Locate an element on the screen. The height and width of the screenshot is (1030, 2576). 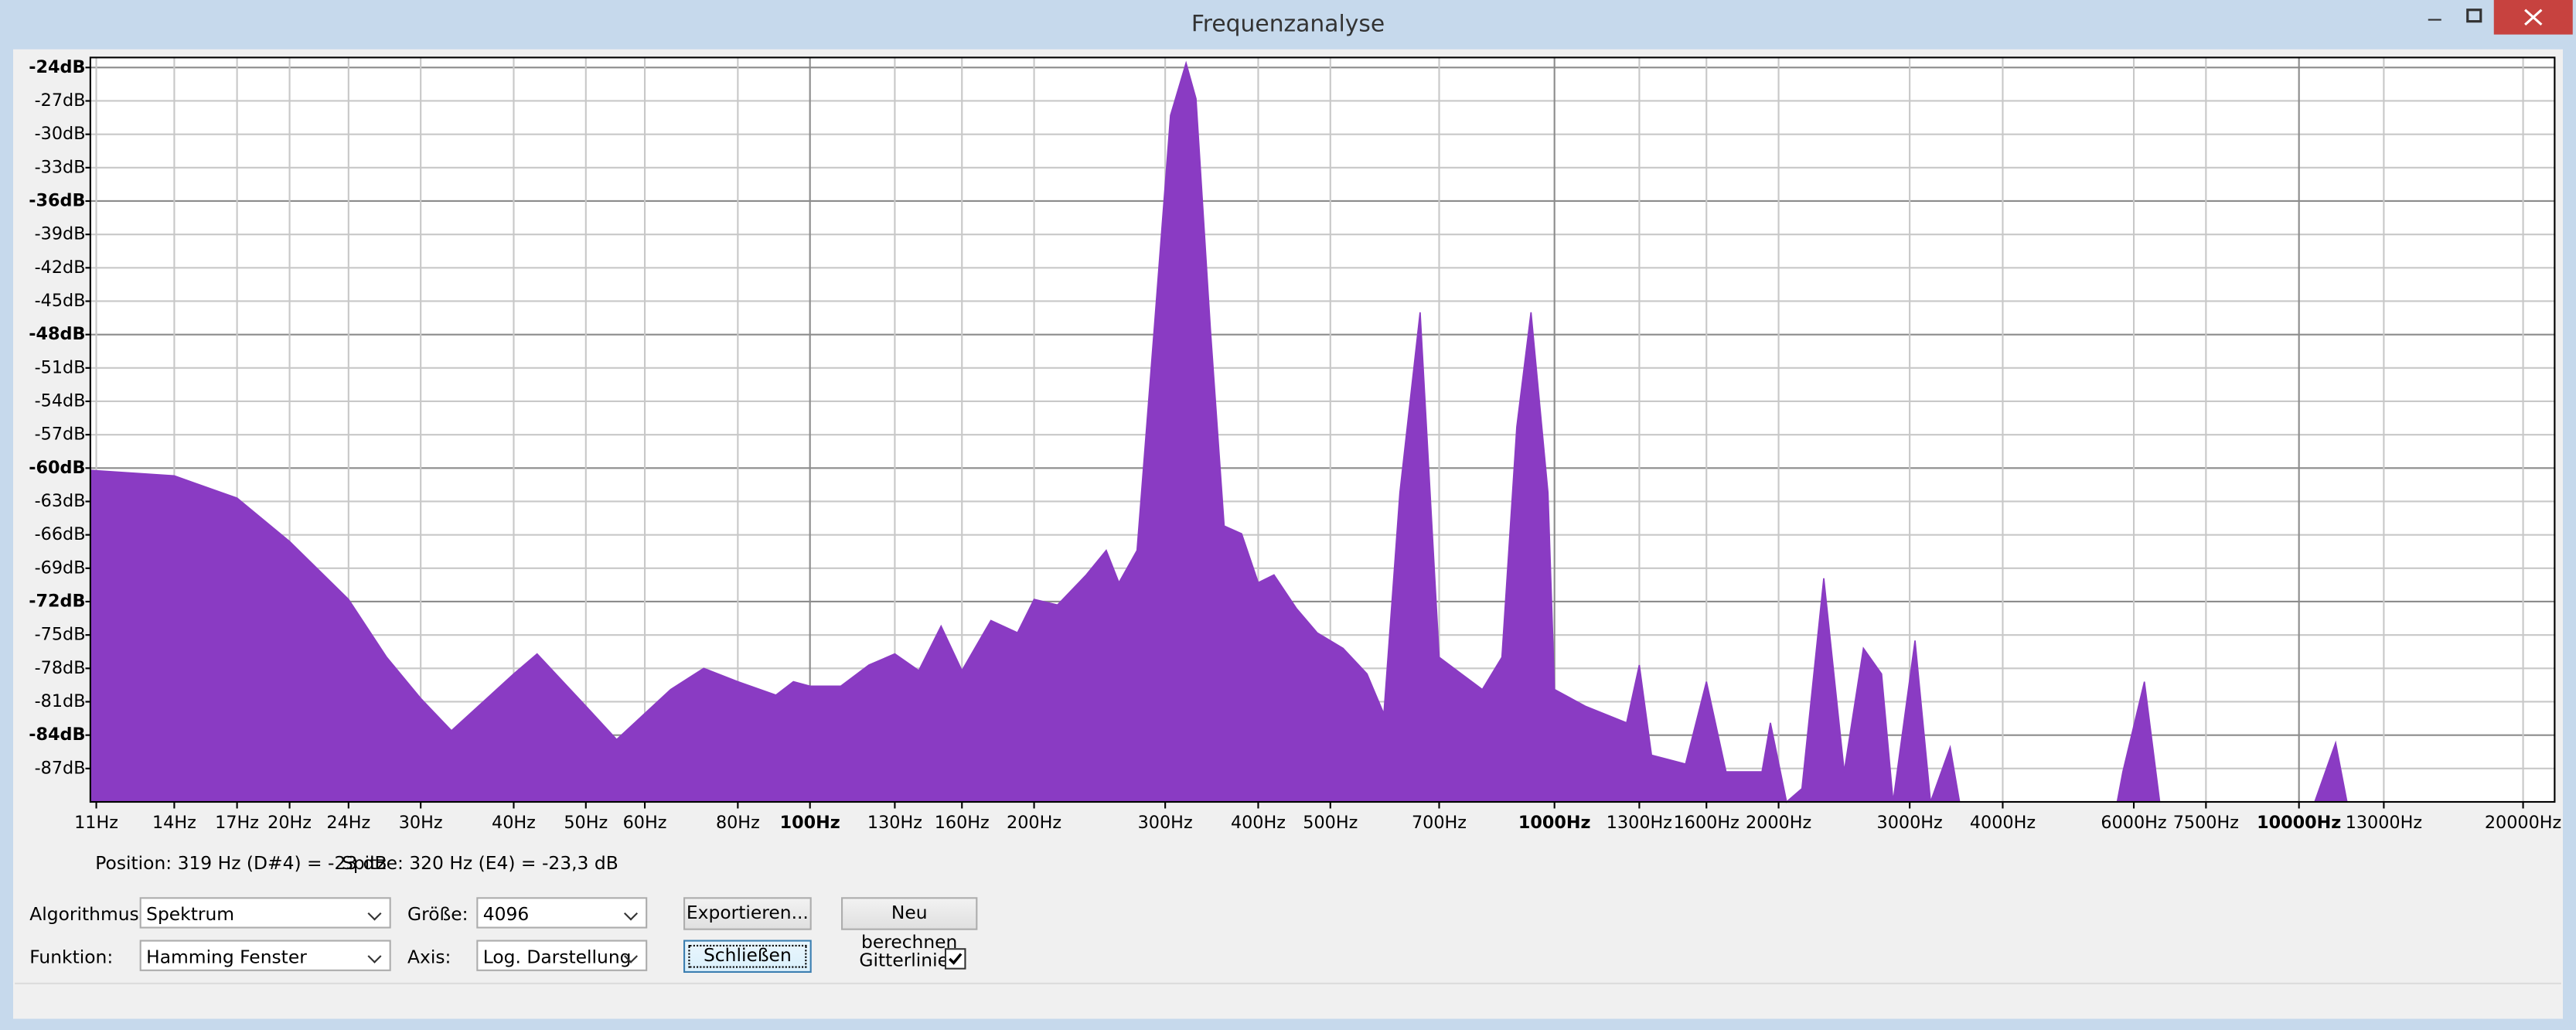
y-tick-label: -48dB is located at coordinates (57, 334).